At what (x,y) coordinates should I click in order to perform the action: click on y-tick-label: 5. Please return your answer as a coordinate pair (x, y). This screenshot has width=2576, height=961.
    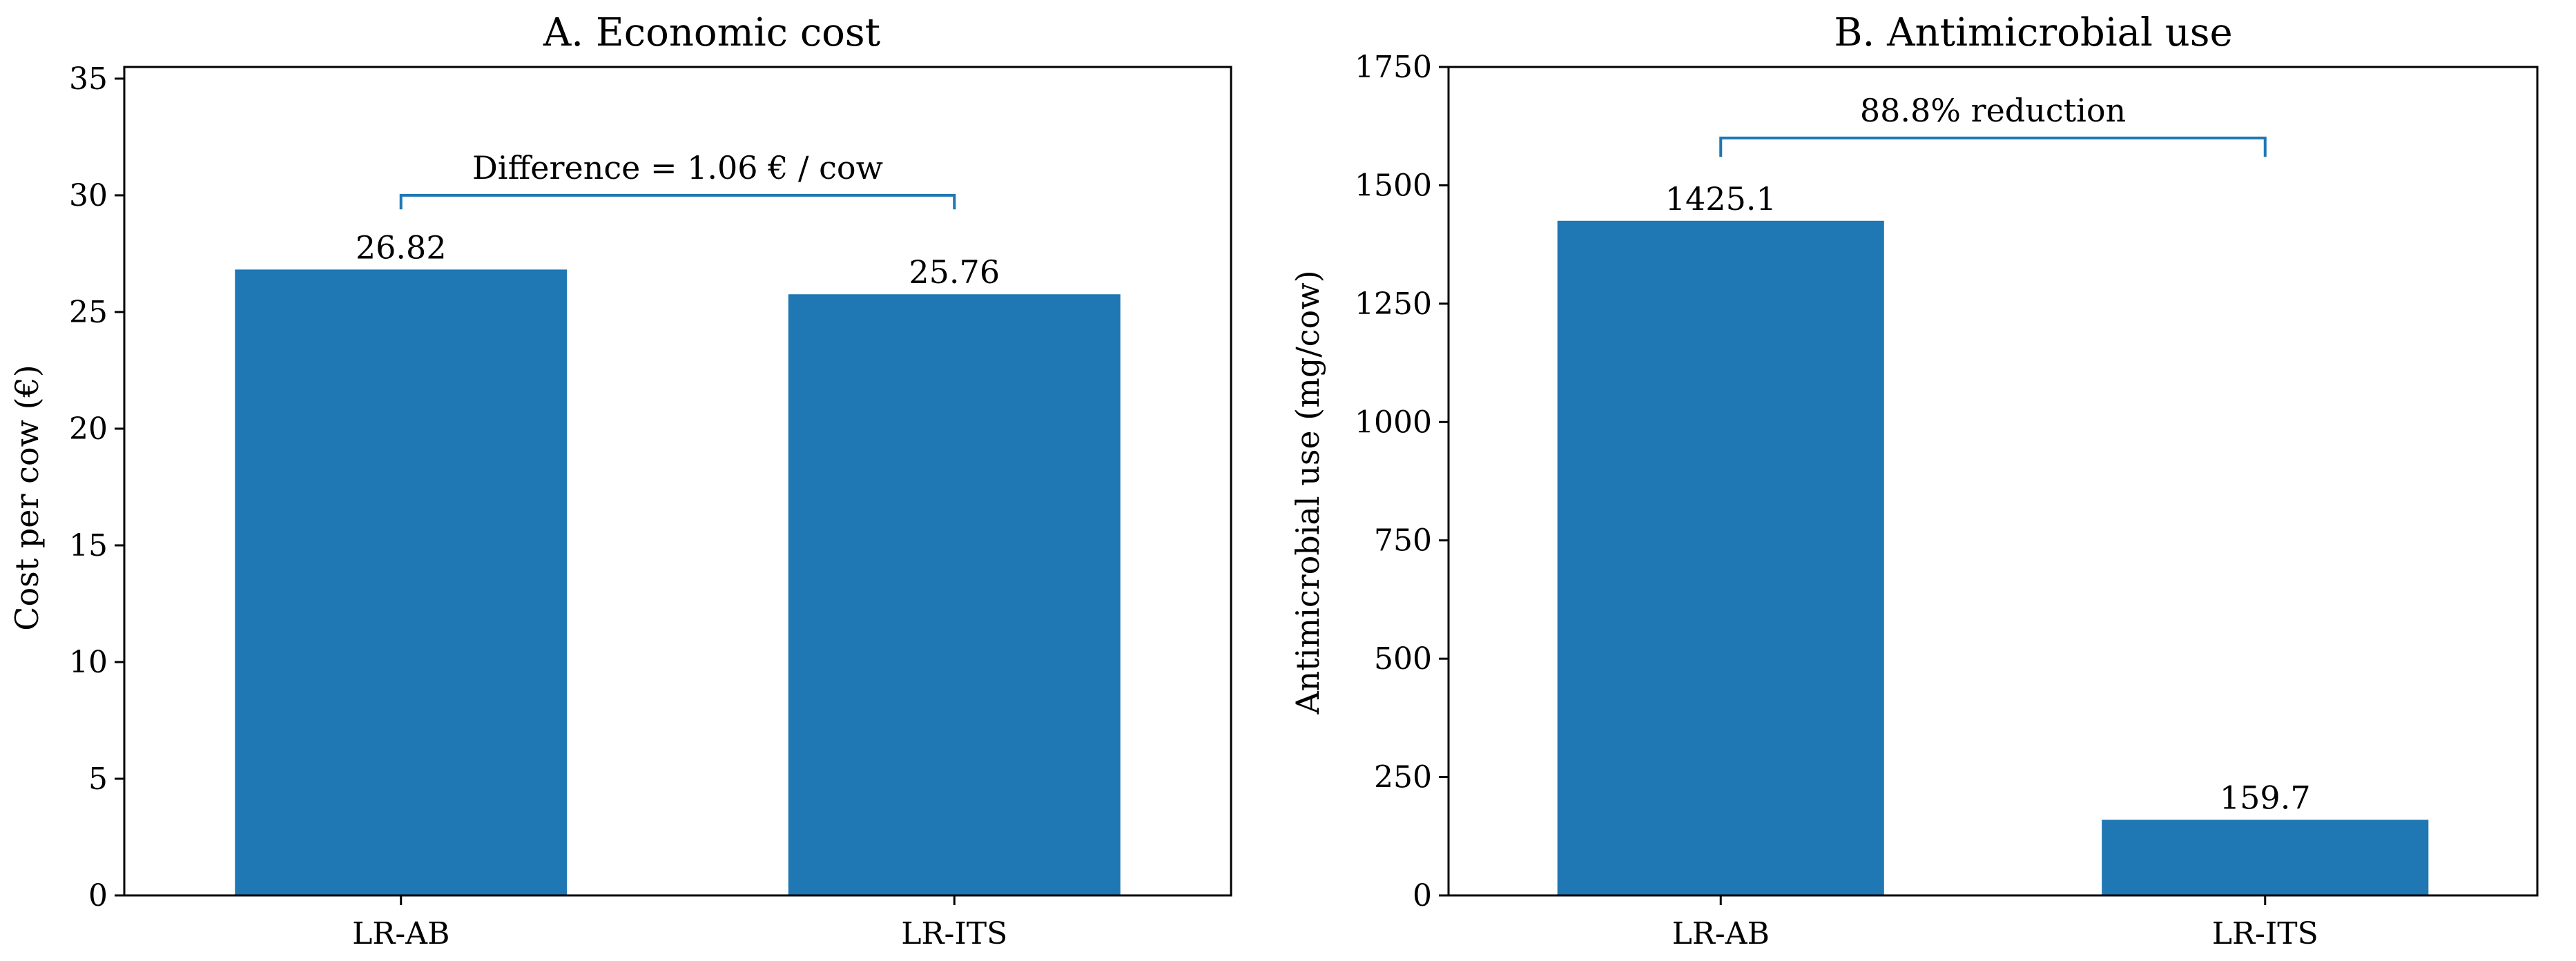
    Looking at the image, I should click on (98, 779).